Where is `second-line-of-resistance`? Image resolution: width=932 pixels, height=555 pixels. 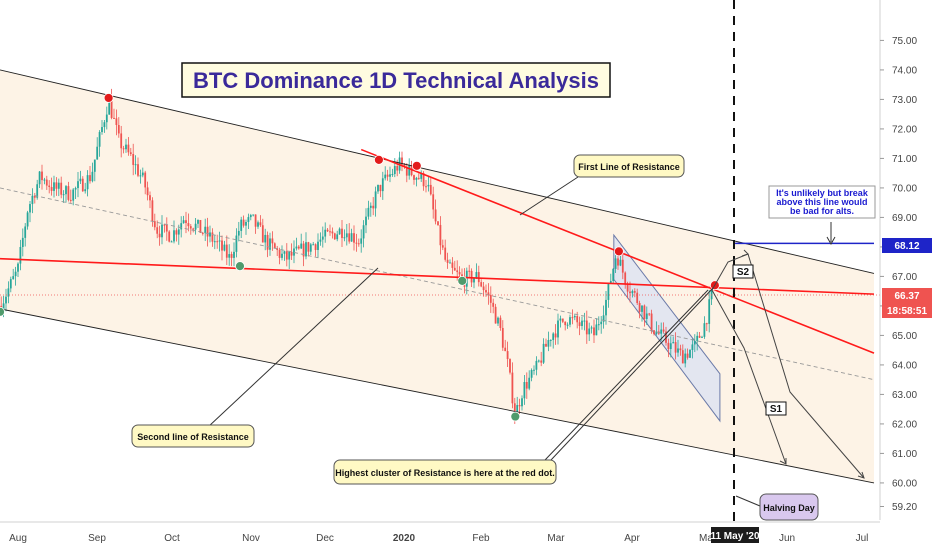 second-line-of-resistance is located at coordinates (437, 276).